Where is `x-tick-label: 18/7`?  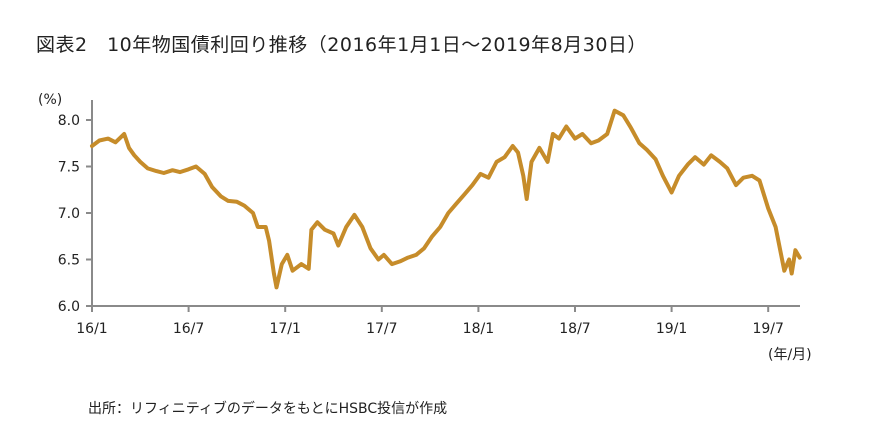
x-tick-label: 18/7 is located at coordinates (574, 329).